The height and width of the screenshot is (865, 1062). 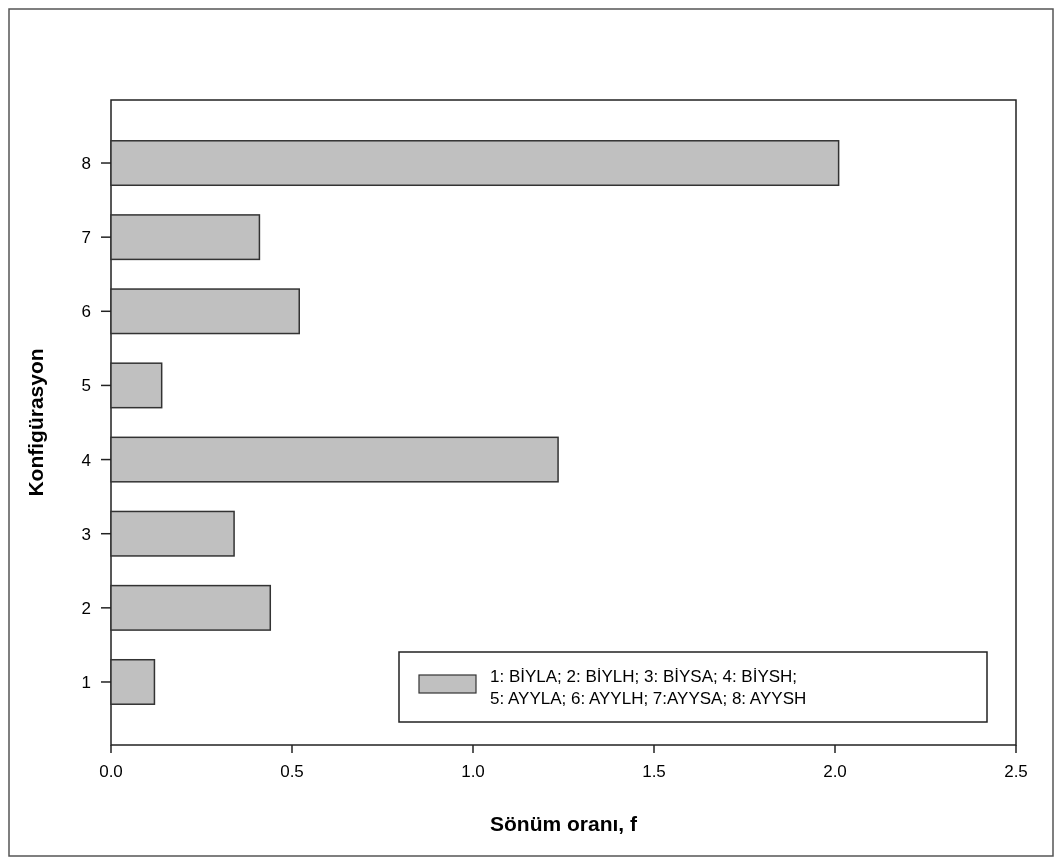 What do you see at coordinates (835, 771) in the screenshot?
I see `x-tick-label: 2.0` at bounding box center [835, 771].